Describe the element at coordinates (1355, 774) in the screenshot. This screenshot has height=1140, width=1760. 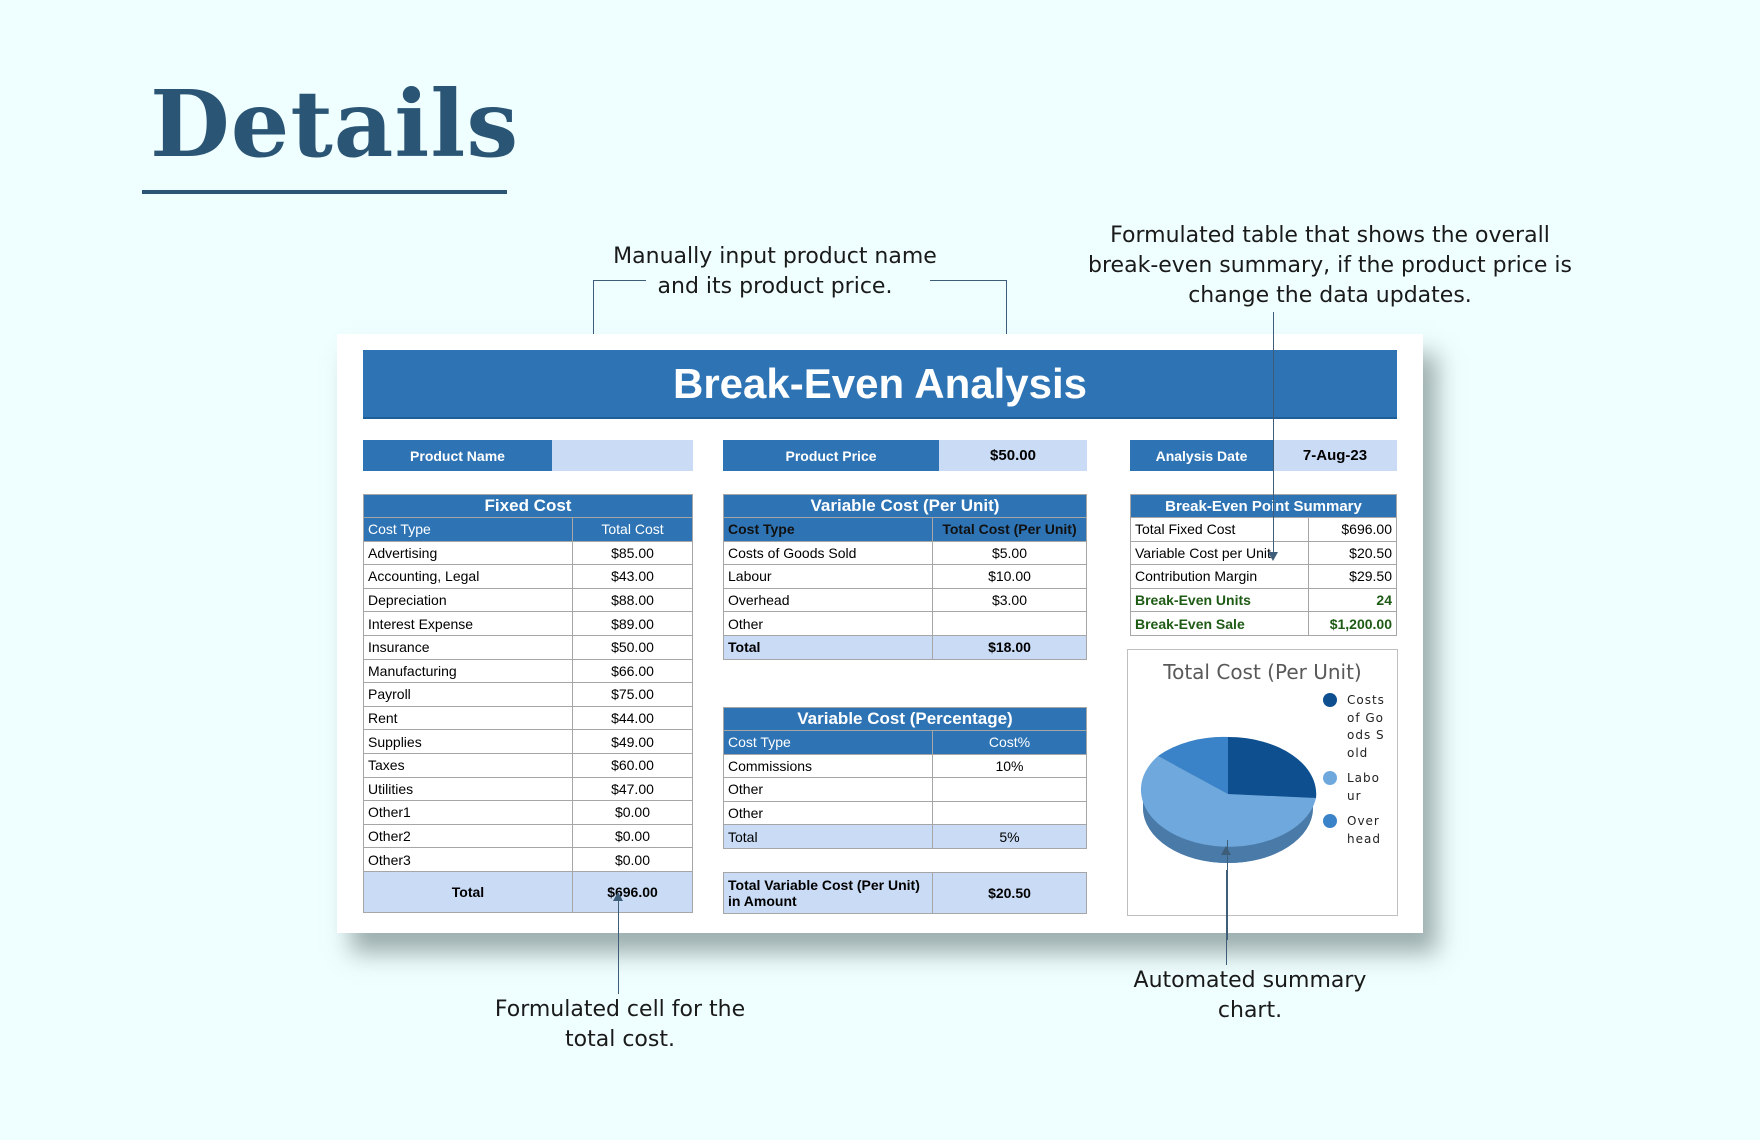
I see `chart-legend: Costs of Goods Sold Labour Overhead` at that location.